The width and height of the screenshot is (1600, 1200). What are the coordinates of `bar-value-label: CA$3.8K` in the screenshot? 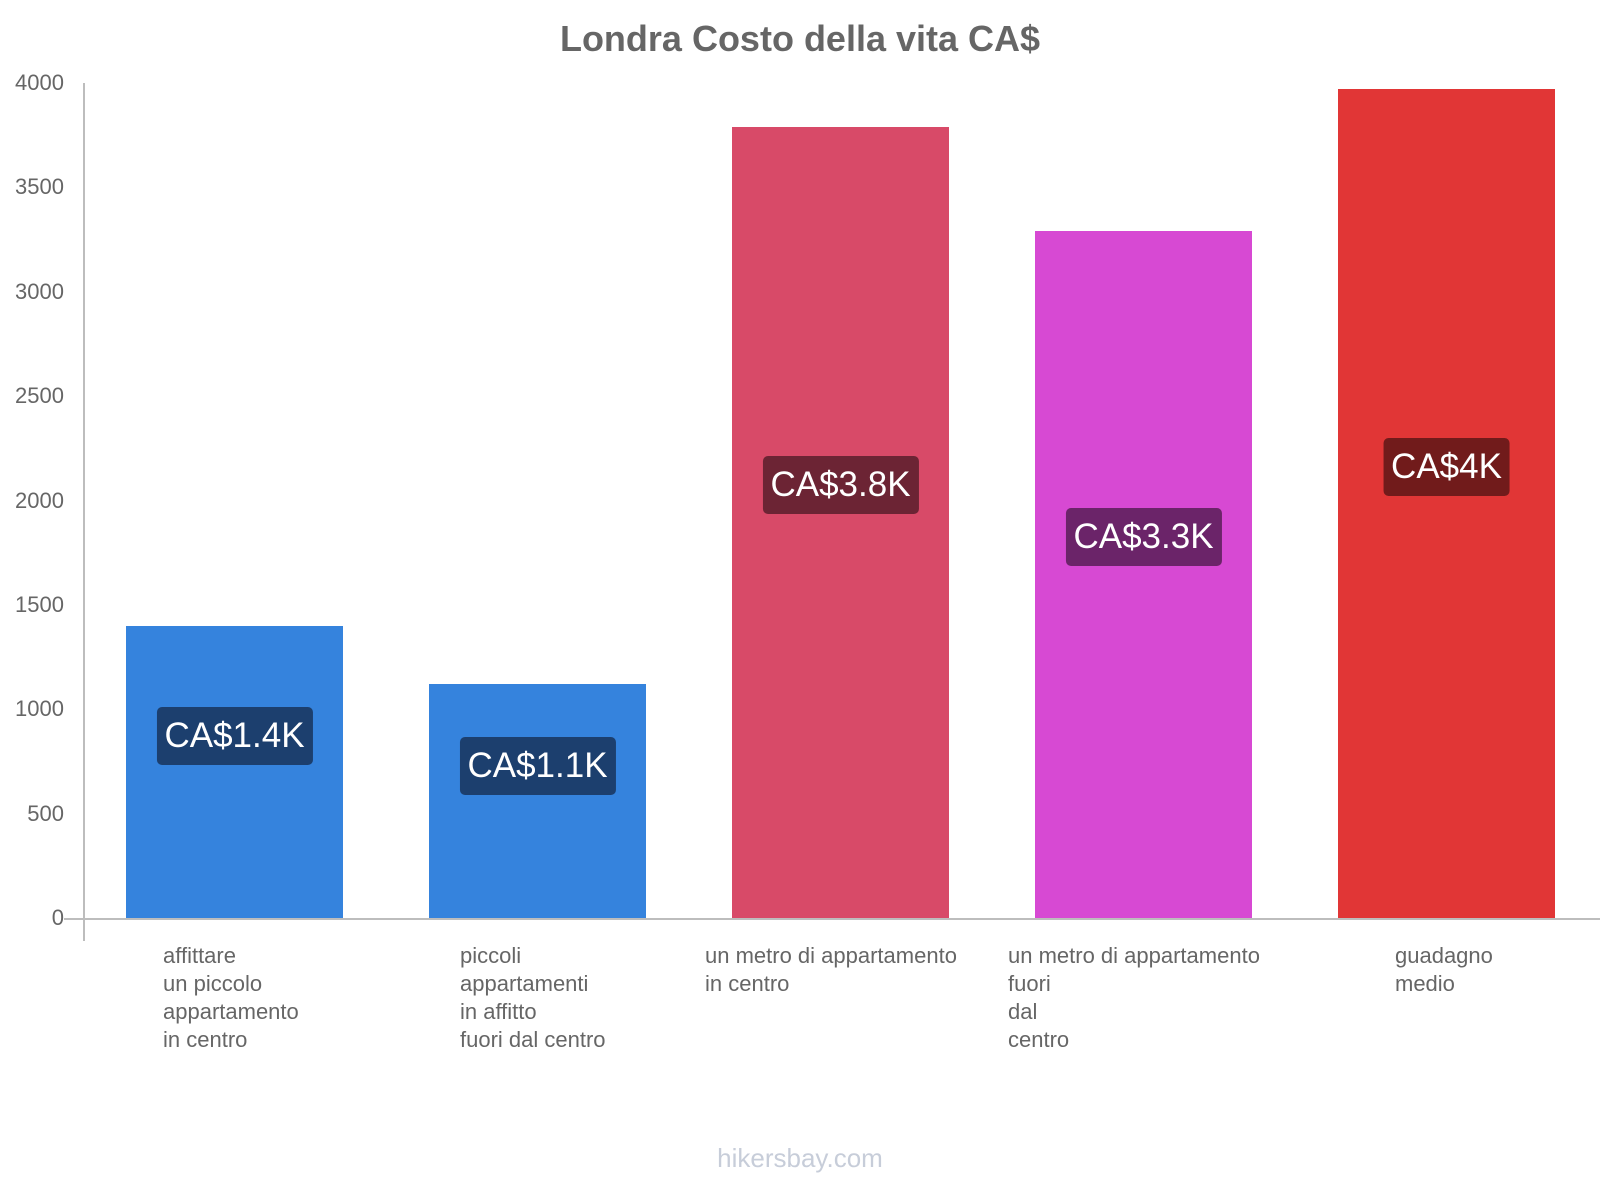 It's located at (840, 484).